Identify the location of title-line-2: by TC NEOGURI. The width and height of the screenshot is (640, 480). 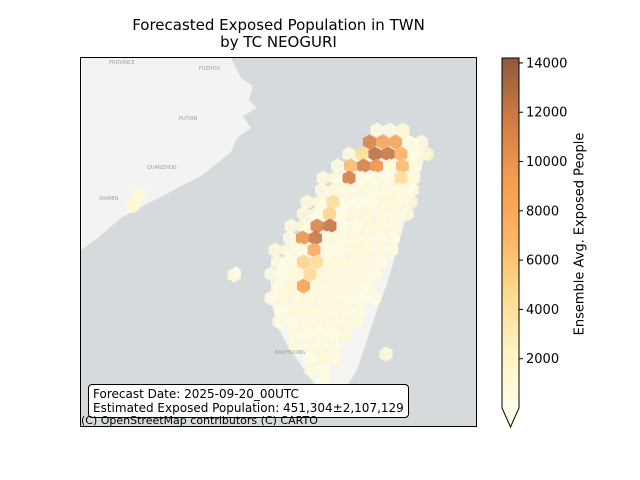
(278, 42).